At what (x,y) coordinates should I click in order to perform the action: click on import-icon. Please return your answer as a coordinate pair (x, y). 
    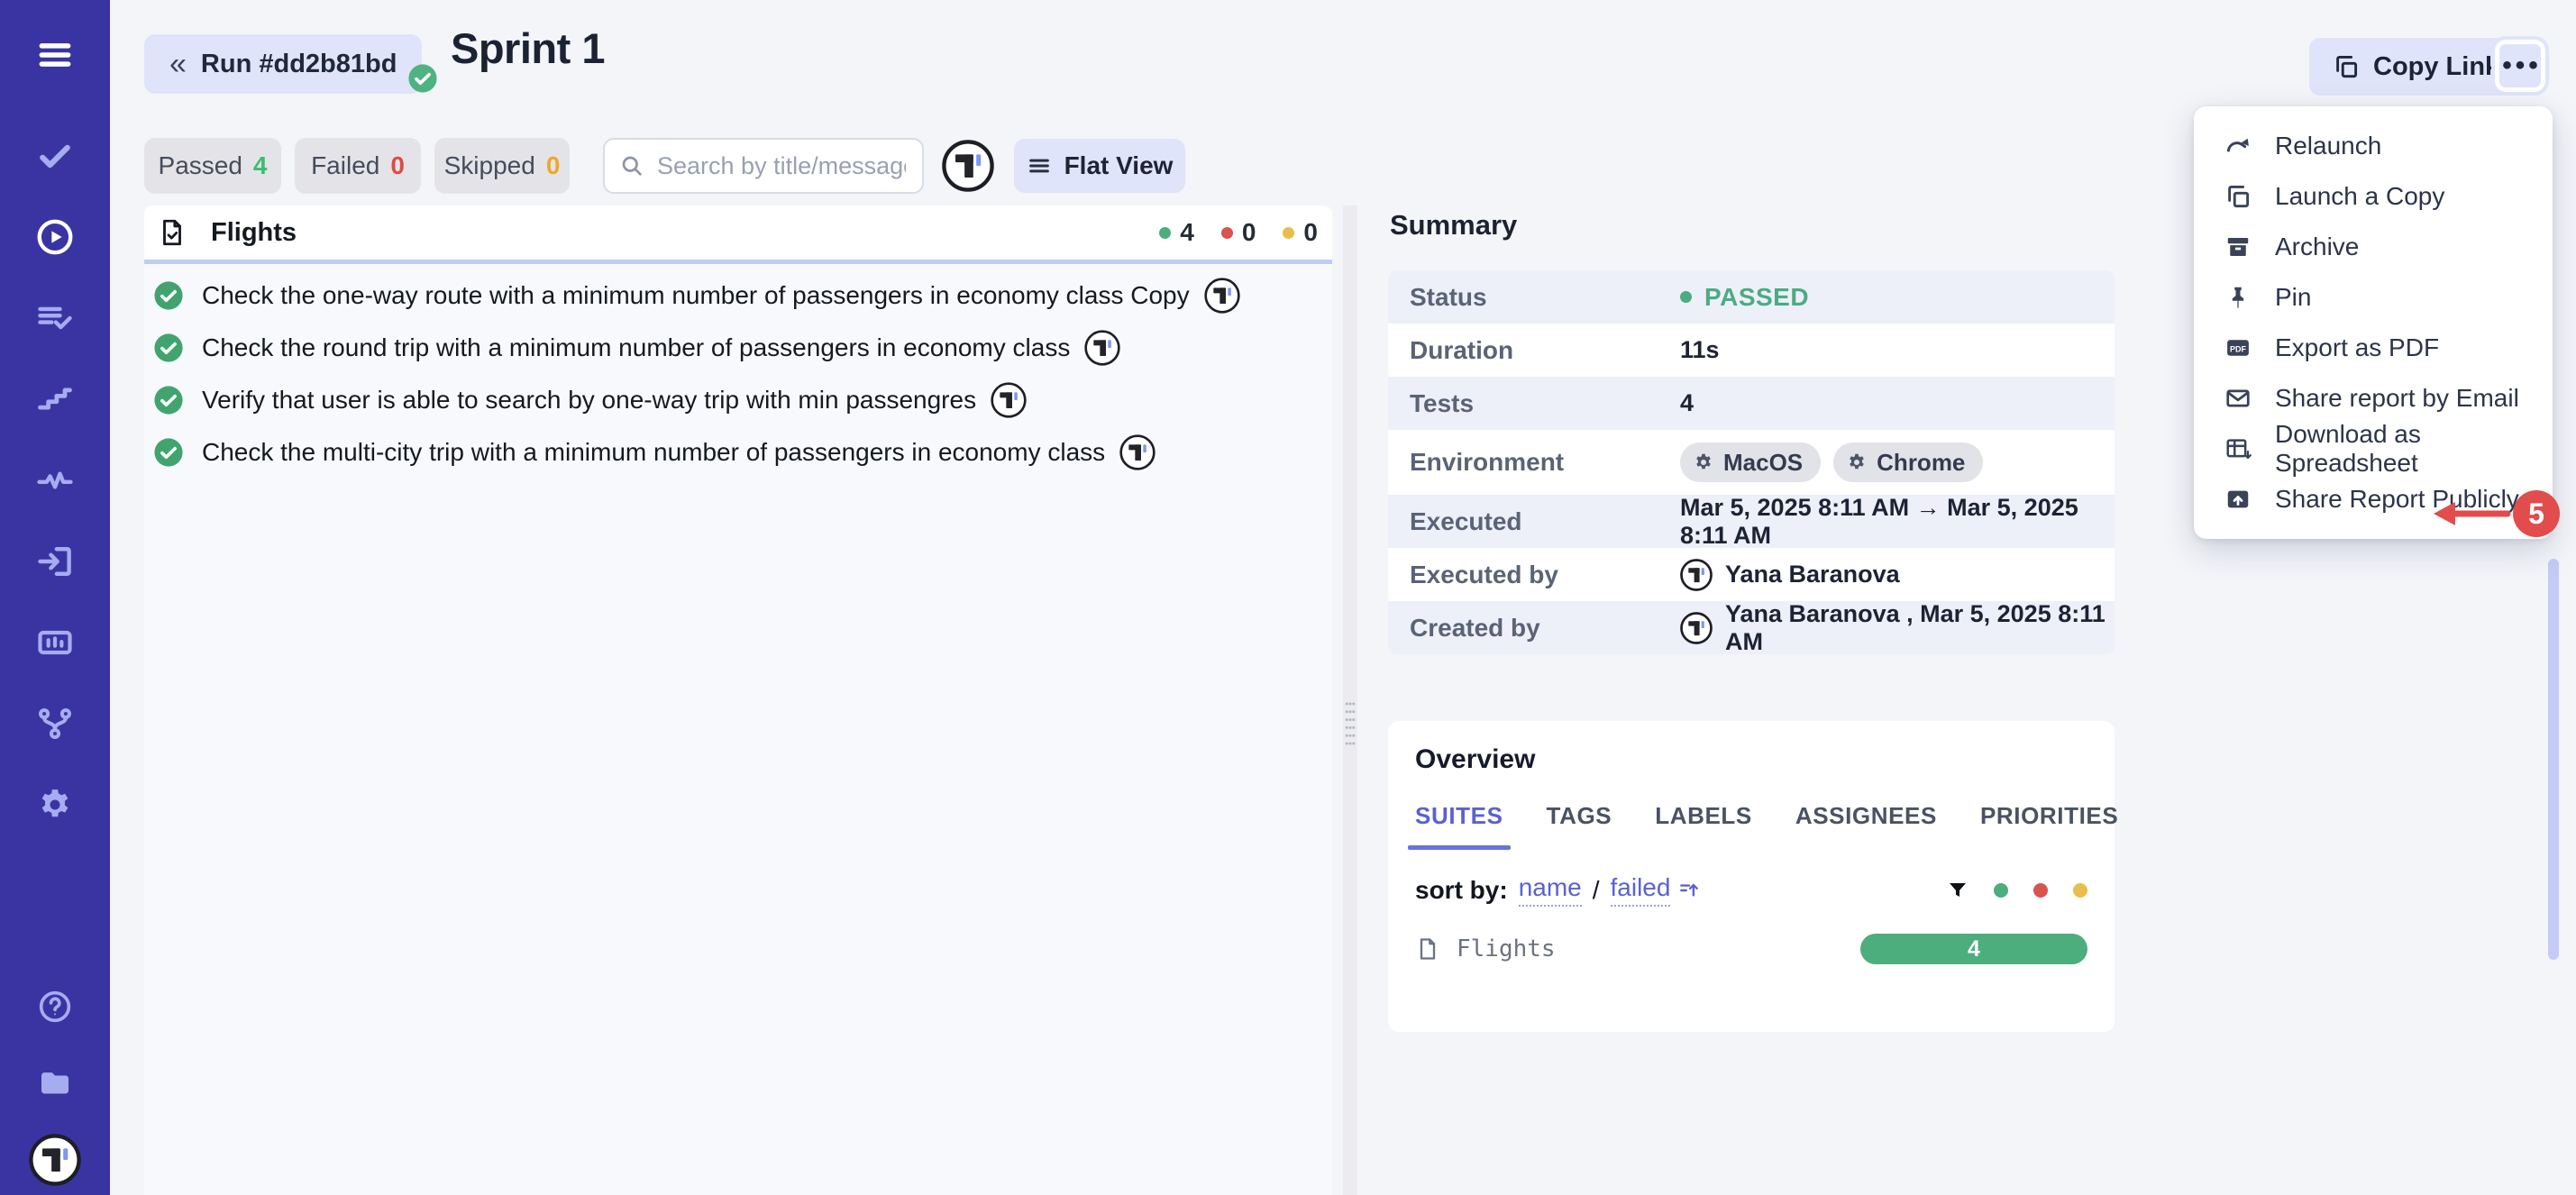
    Looking at the image, I should click on (55, 561).